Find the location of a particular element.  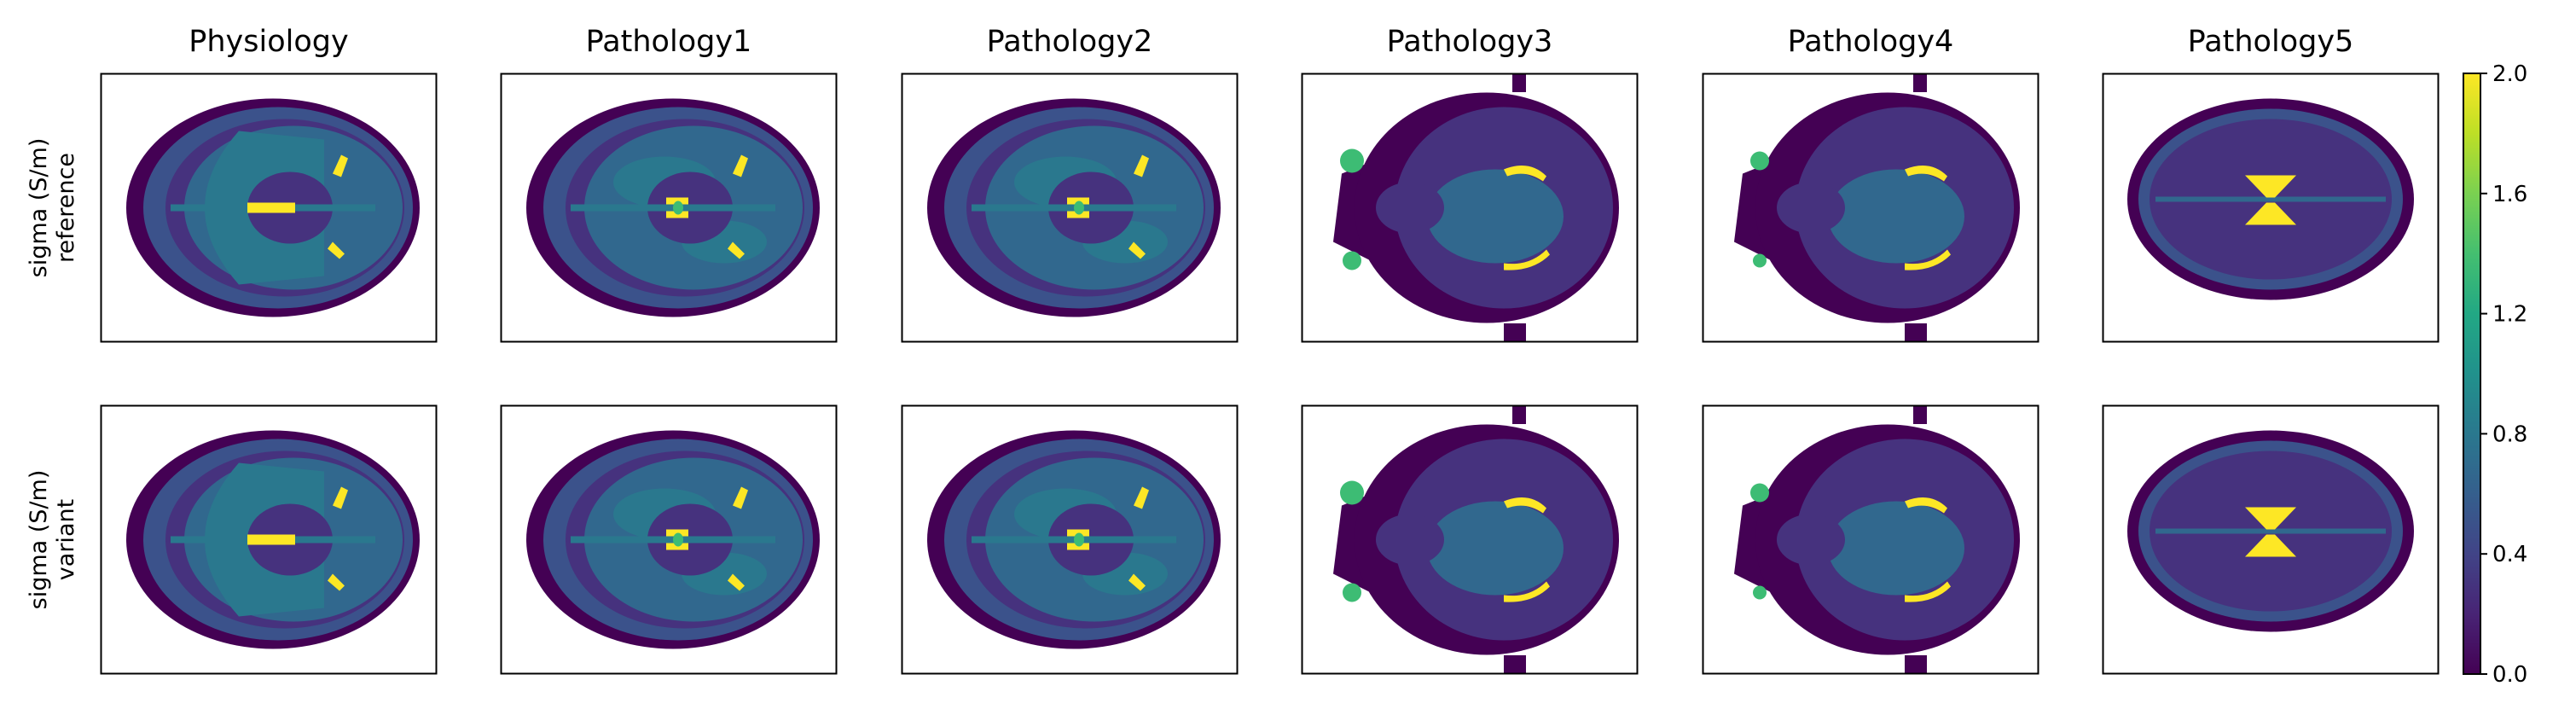

row-label: sigma (S/m)reference is located at coordinates (52, 208).